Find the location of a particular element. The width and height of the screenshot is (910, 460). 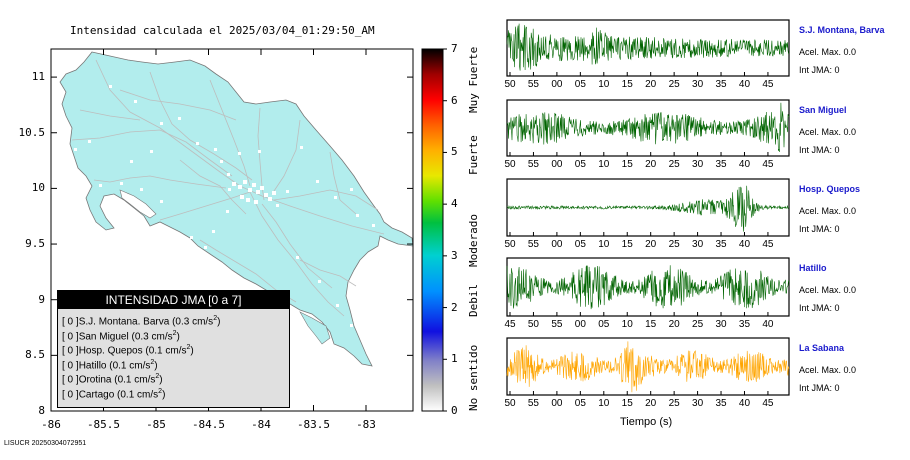

legend-station-text: S.J. Montana. Barva (0.3 cm/s is located at coordinates (146, 322).